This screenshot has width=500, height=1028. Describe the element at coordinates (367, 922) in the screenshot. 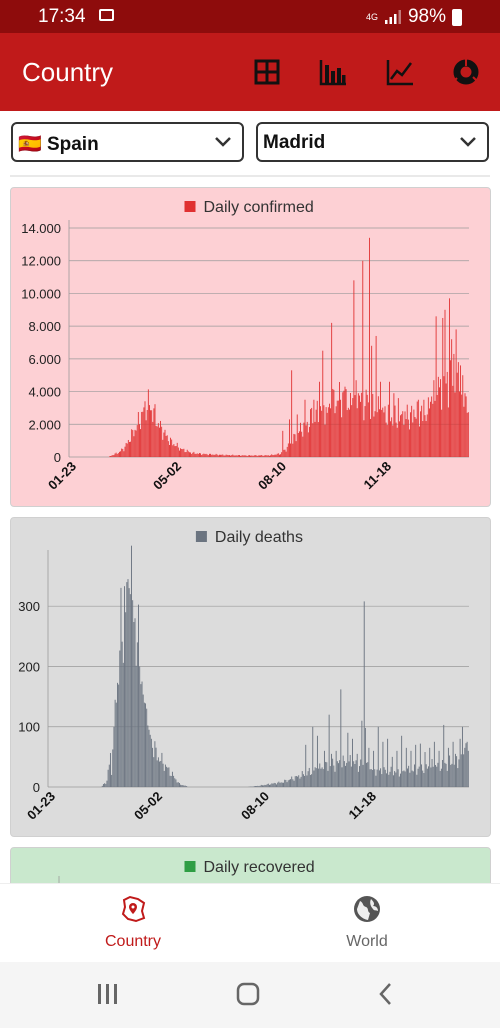

I see `nav-world: World` at that location.